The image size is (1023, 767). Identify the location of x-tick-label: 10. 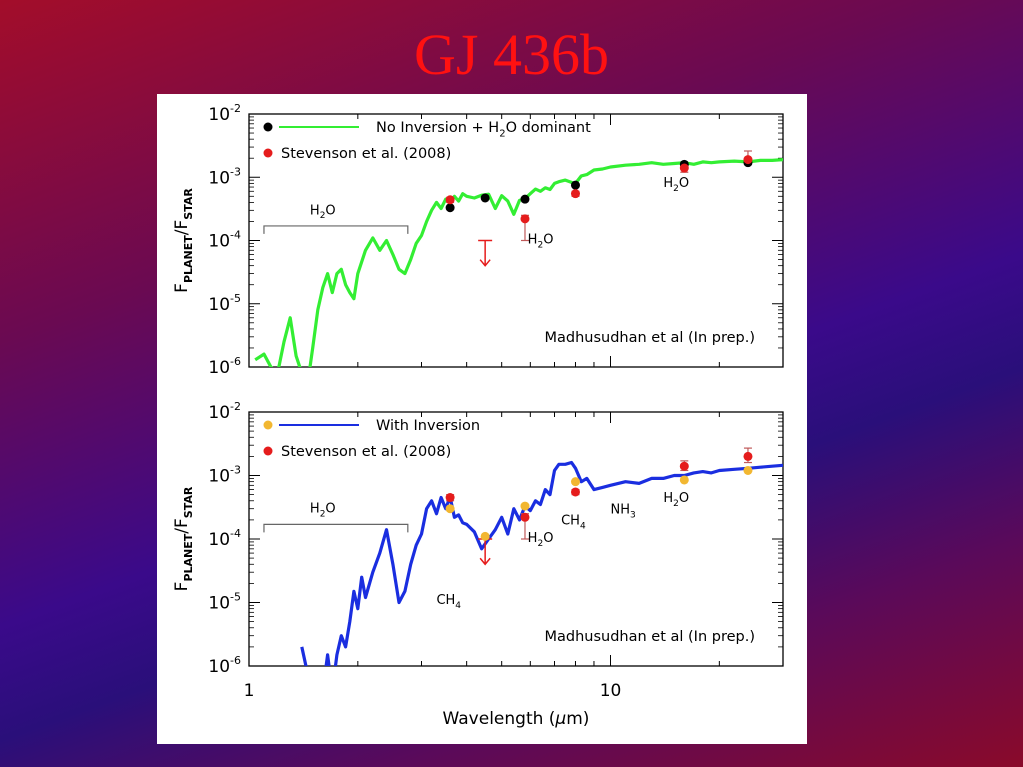
(611, 691).